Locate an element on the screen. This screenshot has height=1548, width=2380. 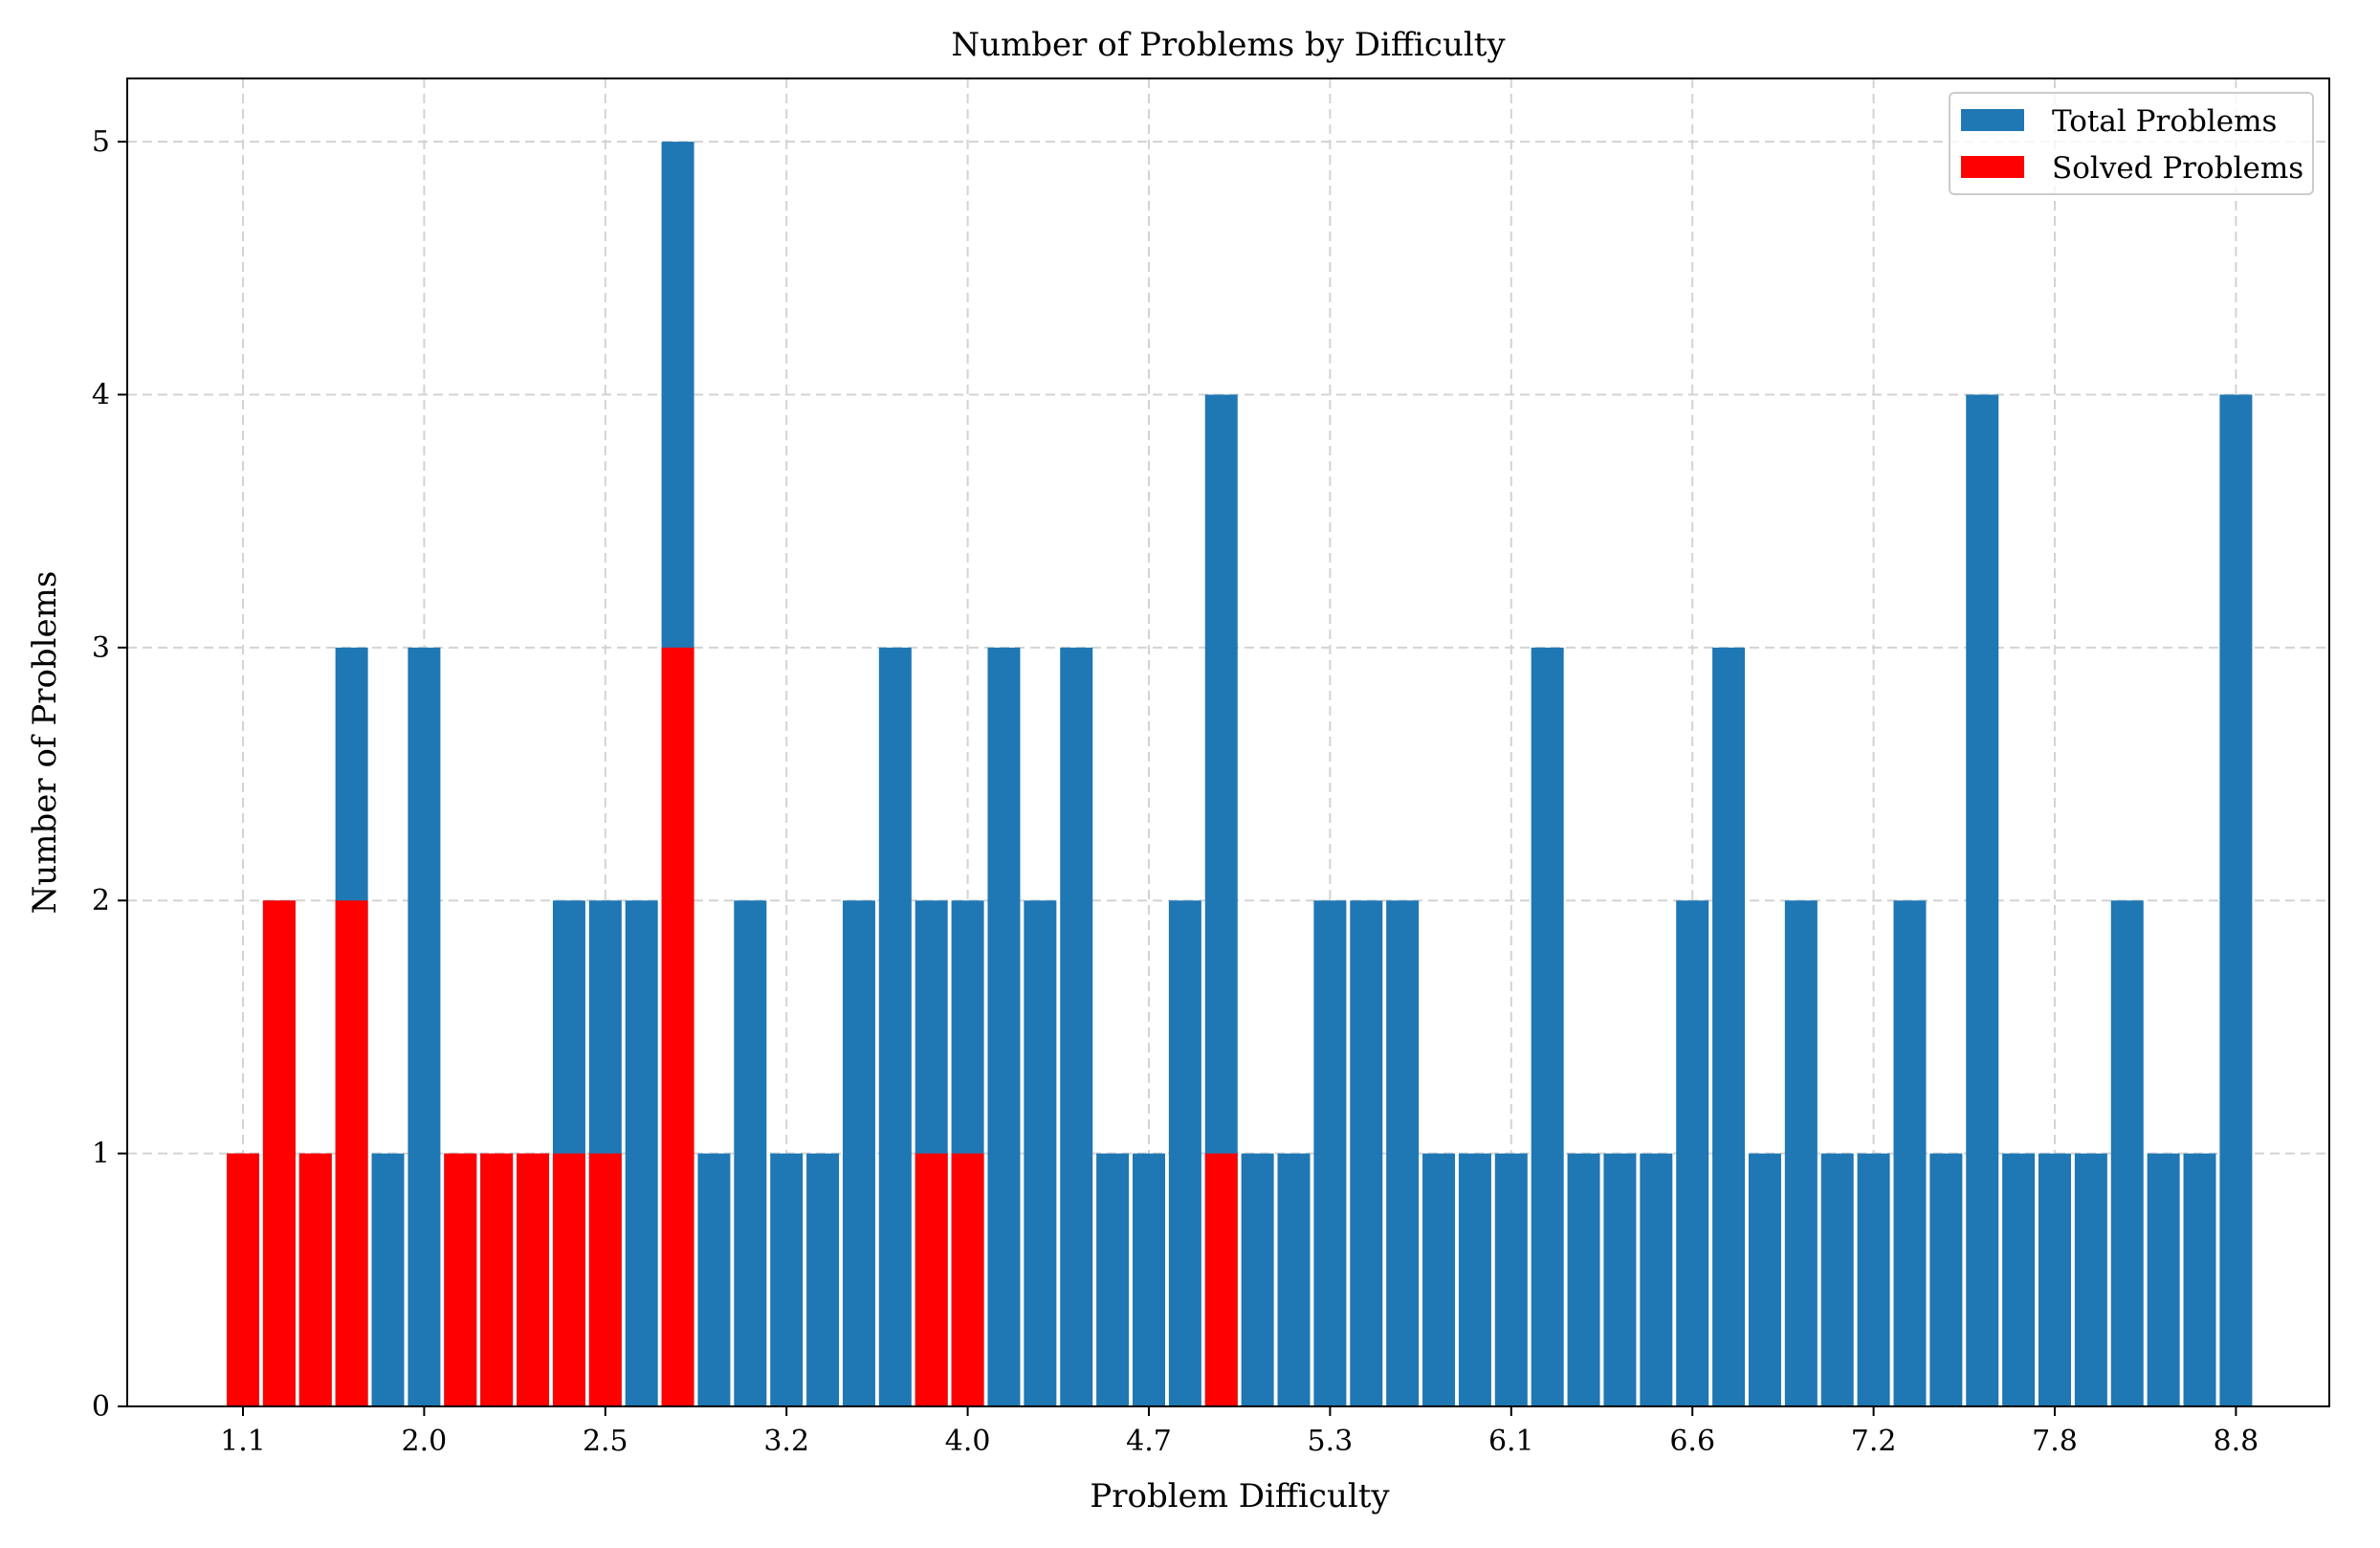
legend: Total Problems Solved Problems is located at coordinates (2131, 143).